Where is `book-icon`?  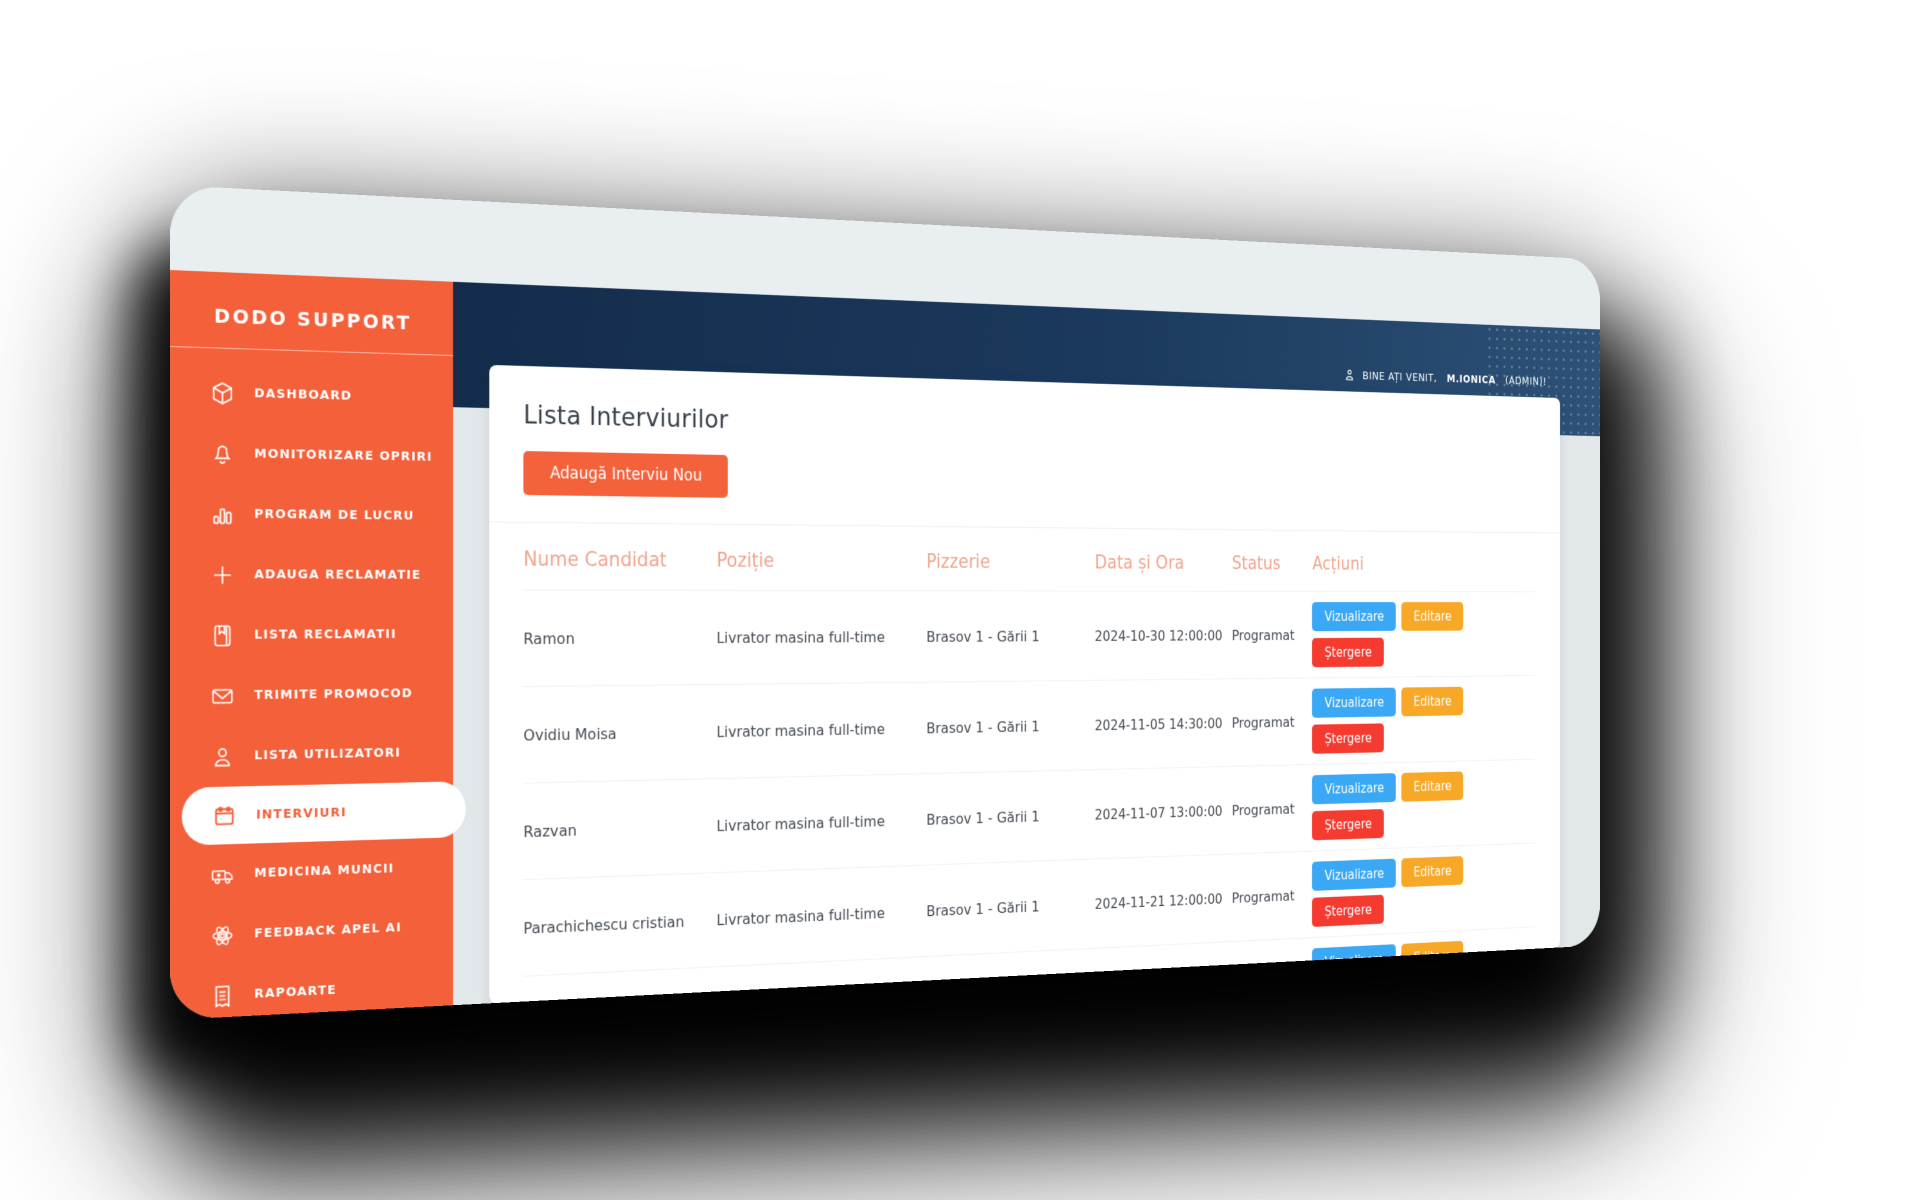
book-icon is located at coordinates (222, 635).